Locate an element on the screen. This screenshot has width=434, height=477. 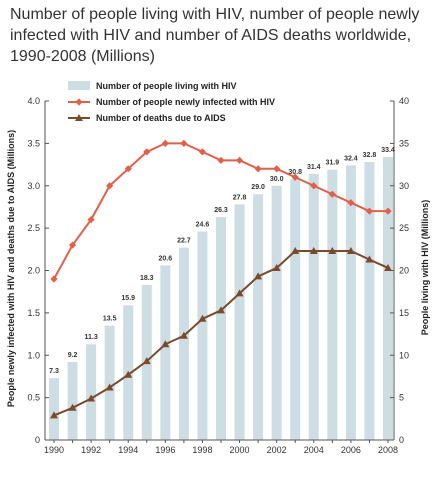
left-tick-label: 0.5 is located at coordinates (33, 398).